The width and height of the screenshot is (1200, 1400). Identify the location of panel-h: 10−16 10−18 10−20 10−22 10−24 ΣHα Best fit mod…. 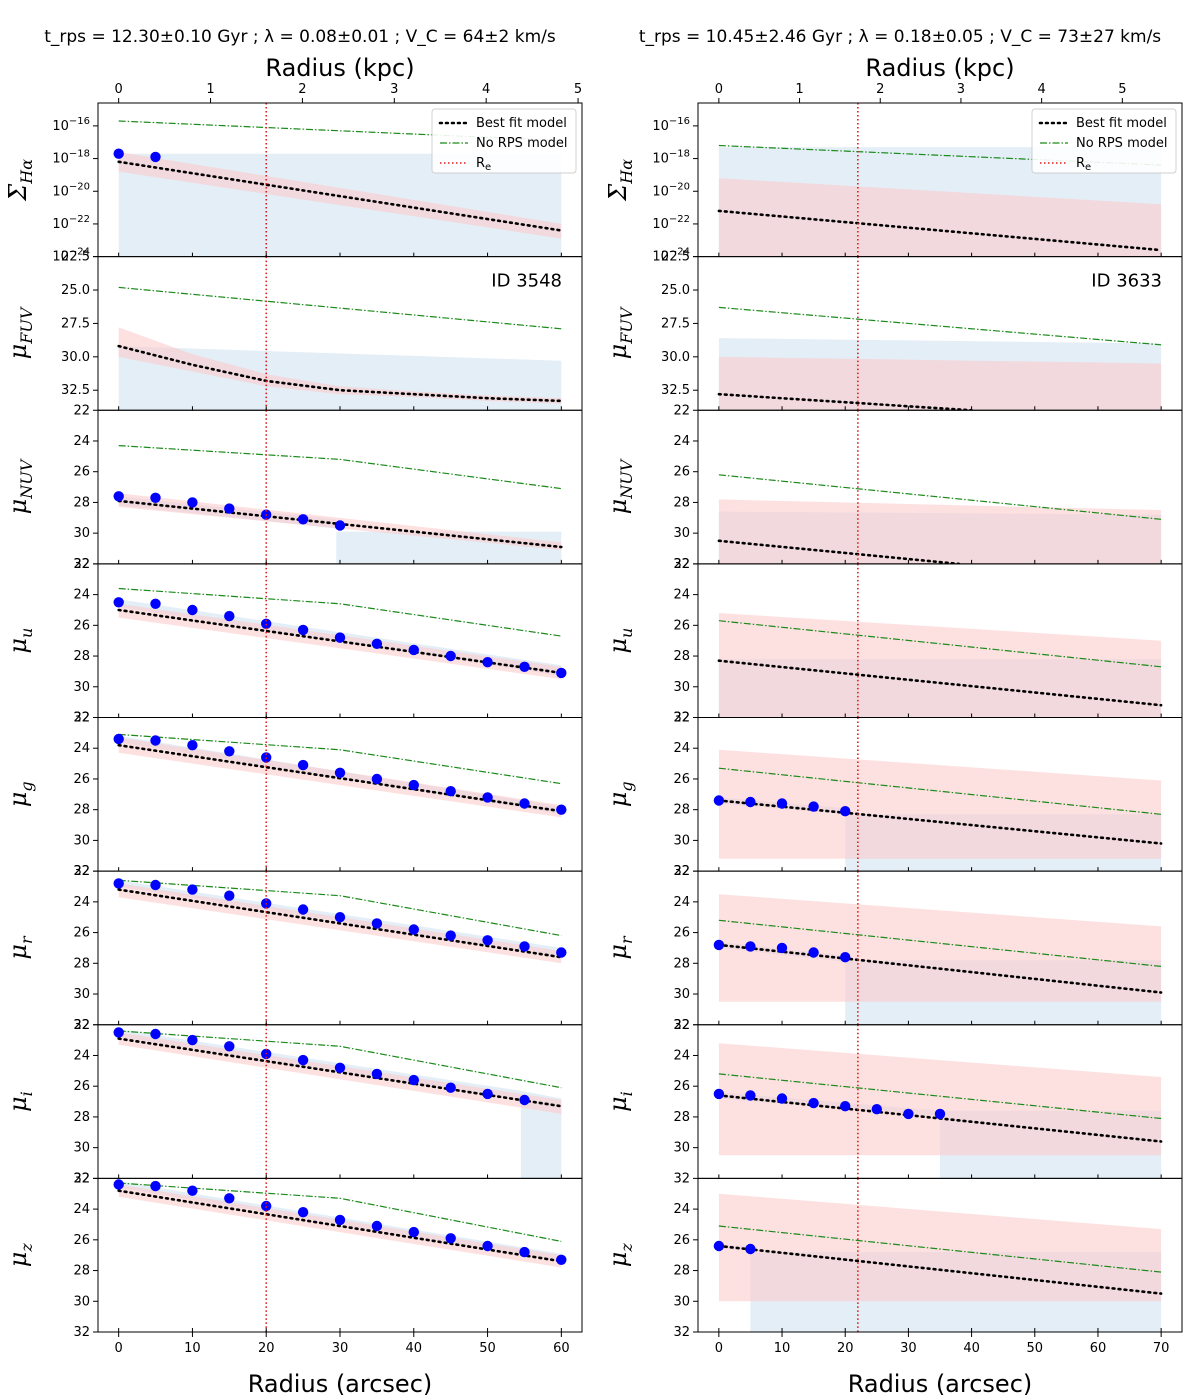
(893, 183).